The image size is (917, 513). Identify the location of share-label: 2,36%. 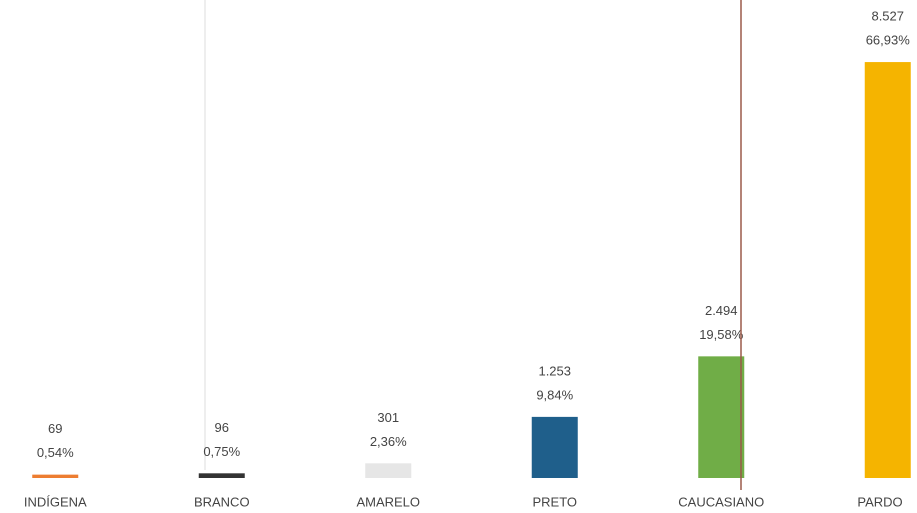
(388, 441).